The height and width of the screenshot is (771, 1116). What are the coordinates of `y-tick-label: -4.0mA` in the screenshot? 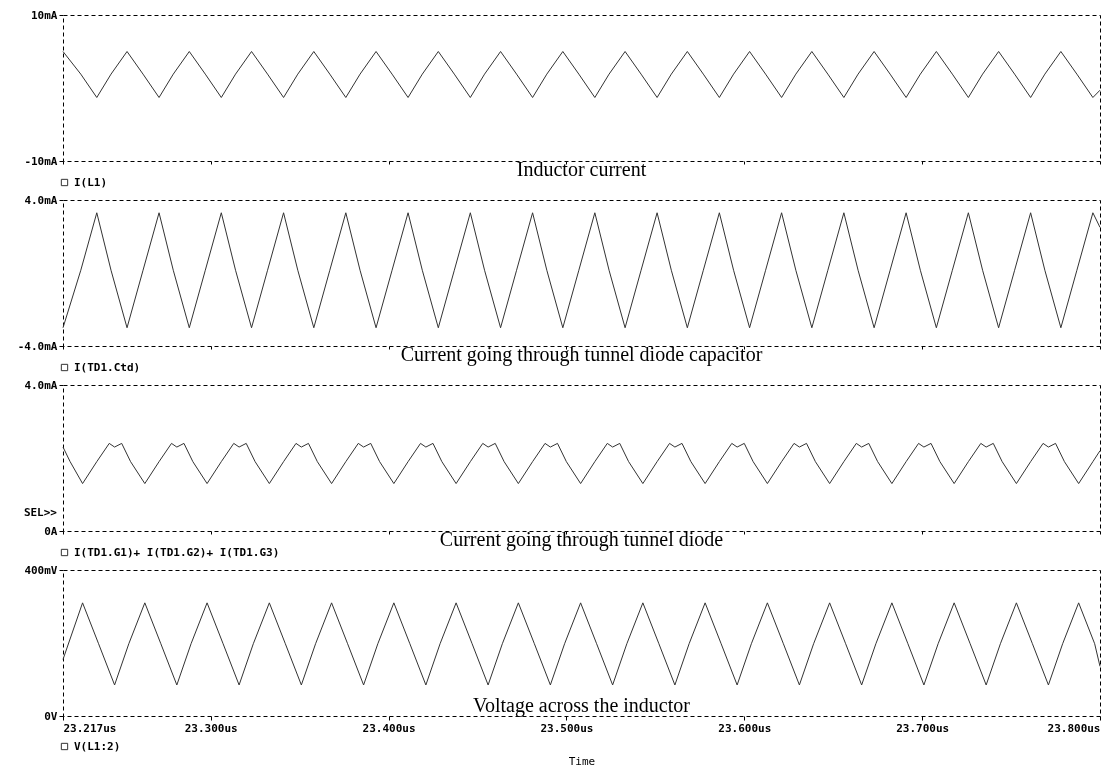 It's located at (37, 346).